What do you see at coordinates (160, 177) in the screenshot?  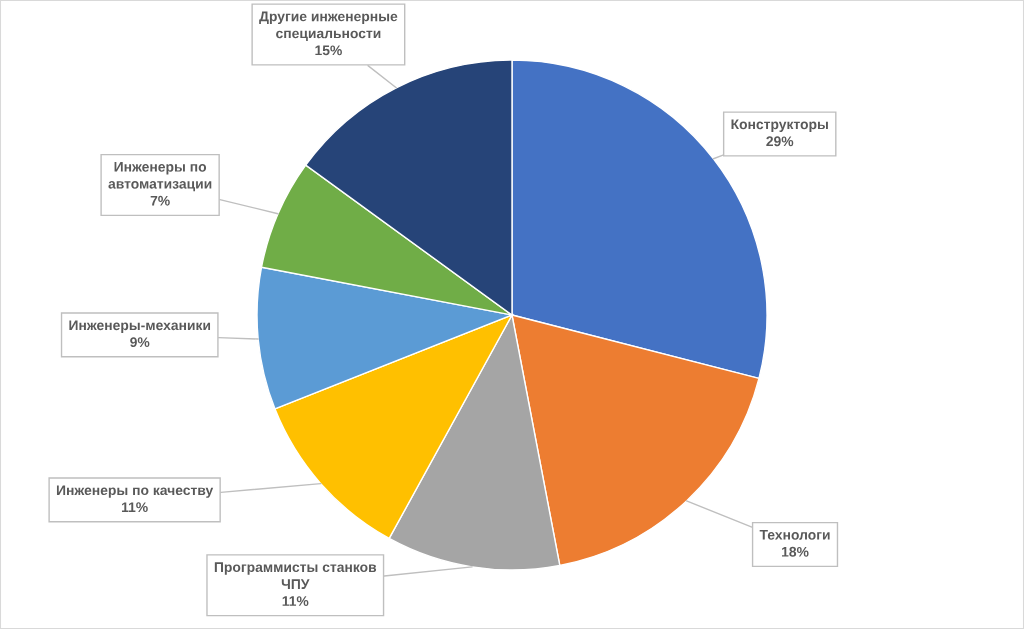 I see `slice-label: Инженеры по автоматизации` at bounding box center [160, 177].